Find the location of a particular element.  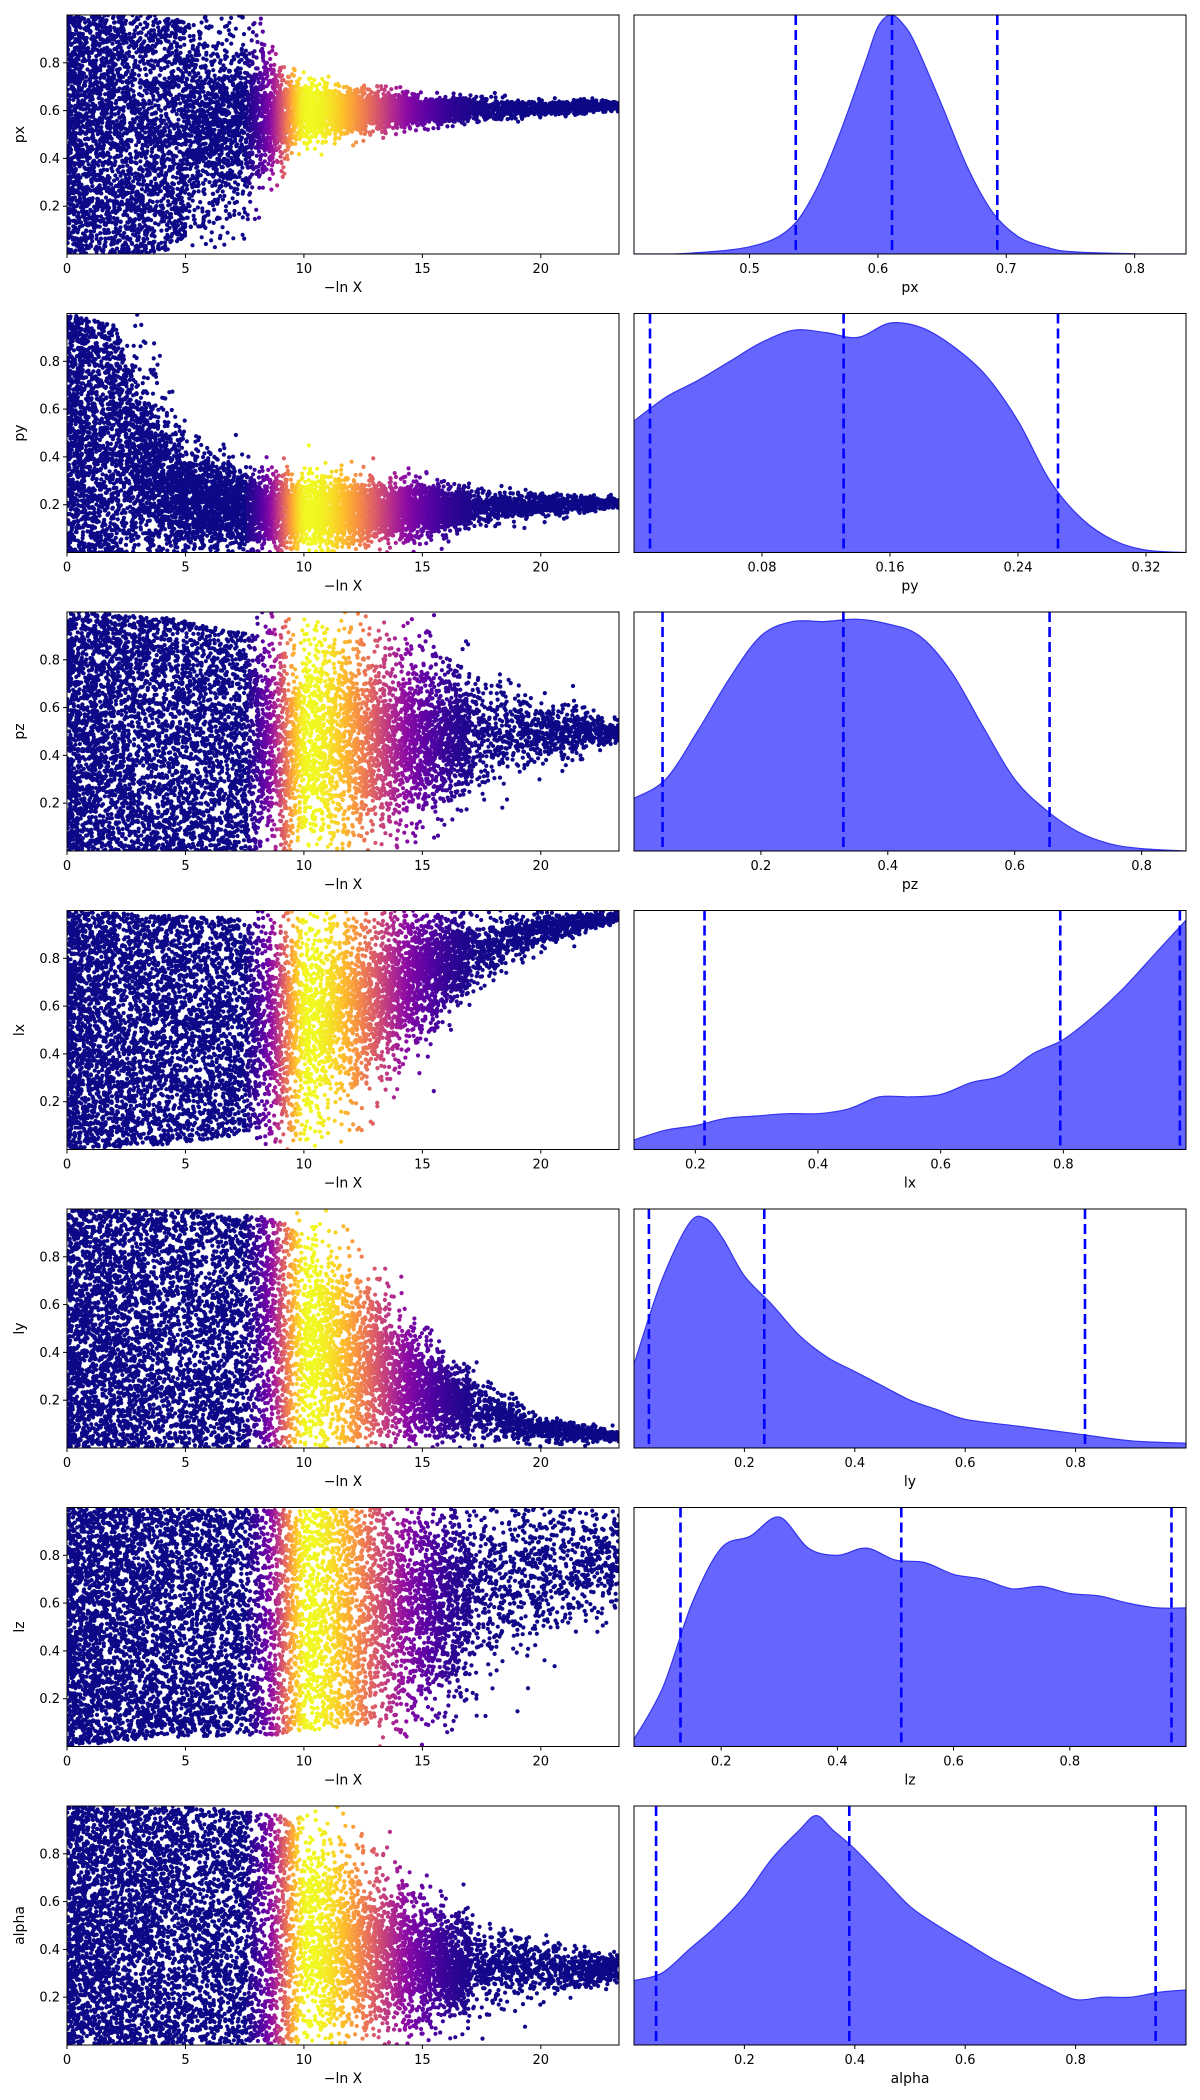

sample-point-px-2088 is located at coordinates (191, 227).